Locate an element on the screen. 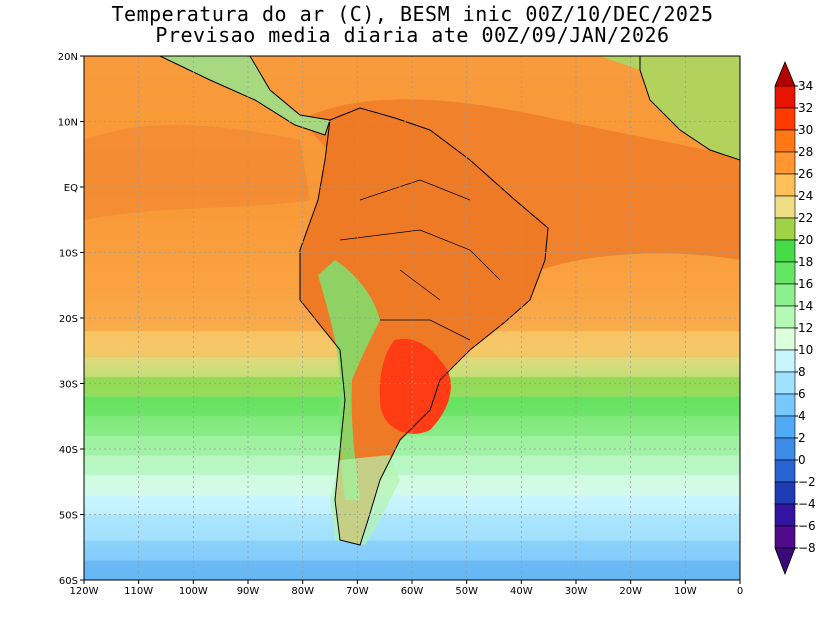 This screenshot has height=637, width=825. colorbar-label: −4 is located at coordinates (807, 504).